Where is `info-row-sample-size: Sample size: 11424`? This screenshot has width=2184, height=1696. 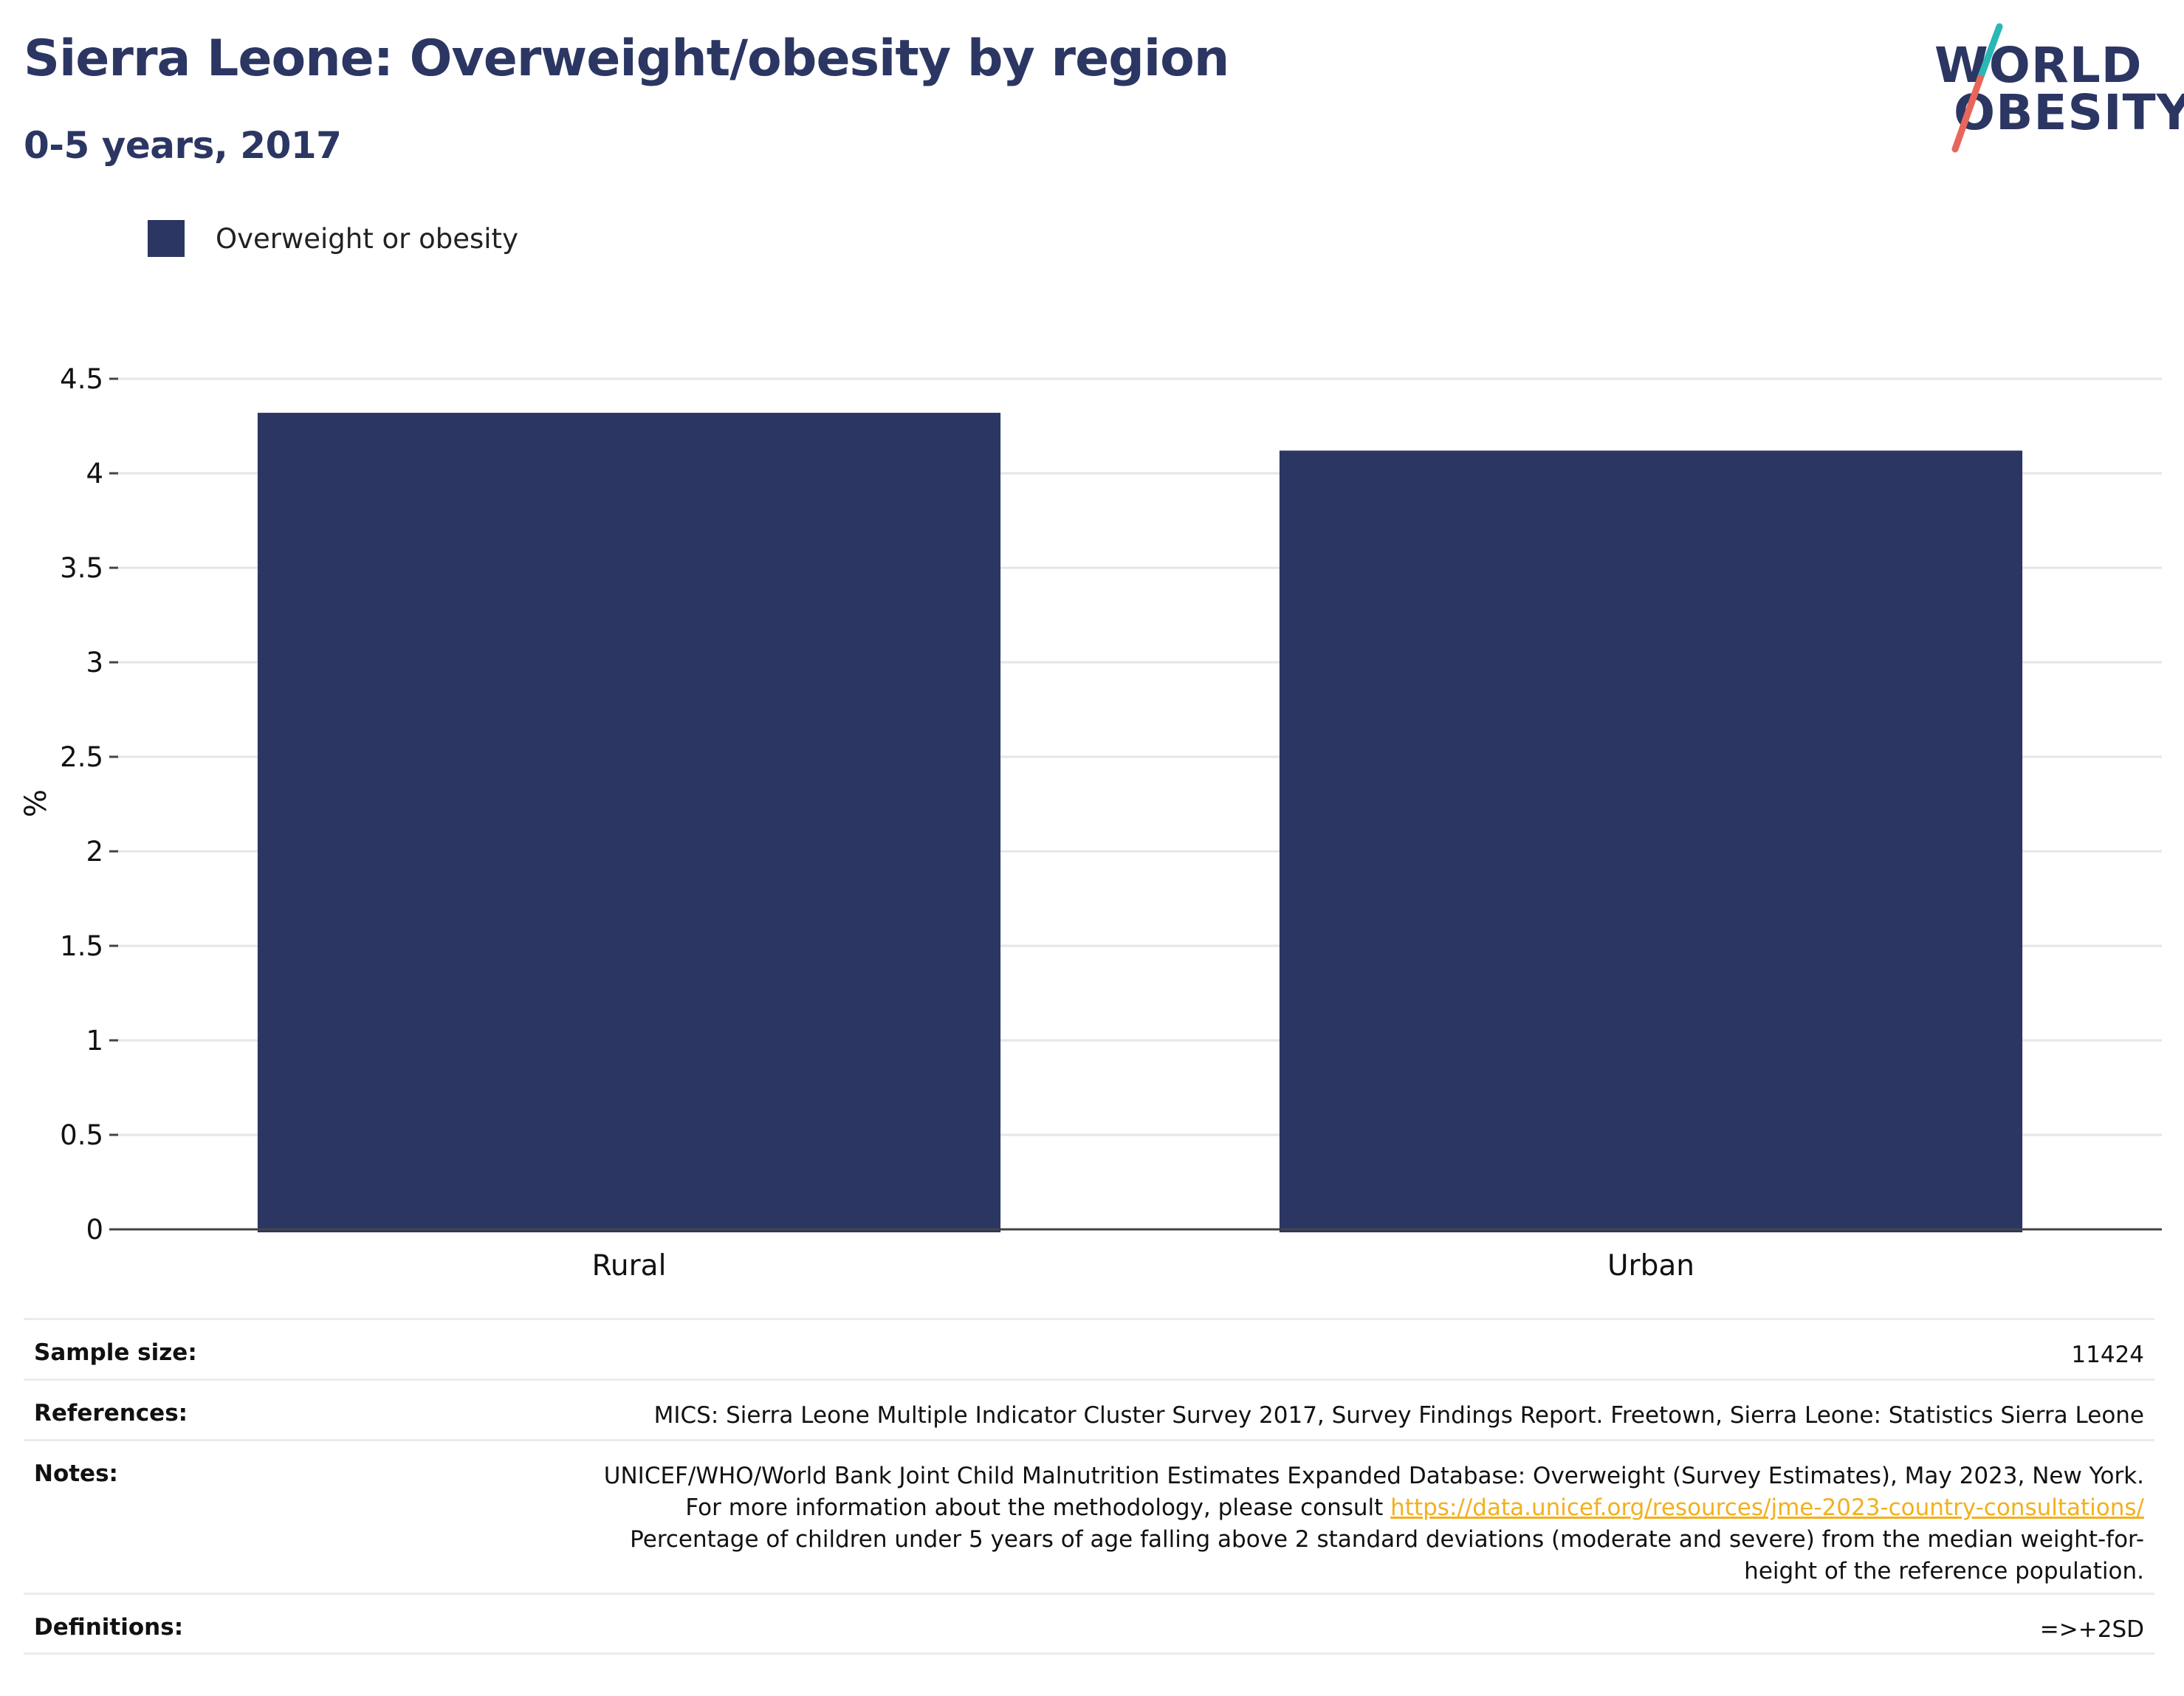 info-row-sample-size: Sample size: 11424 is located at coordinates (1089, 1348).